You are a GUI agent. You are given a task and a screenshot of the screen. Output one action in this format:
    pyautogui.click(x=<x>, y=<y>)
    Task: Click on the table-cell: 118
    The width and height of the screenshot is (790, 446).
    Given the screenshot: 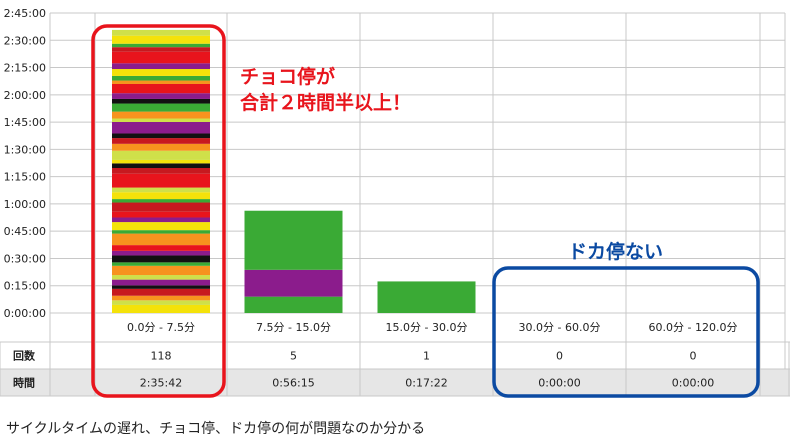 What is the action you would take?
    pyautogui.click(x=161, y=356)
    